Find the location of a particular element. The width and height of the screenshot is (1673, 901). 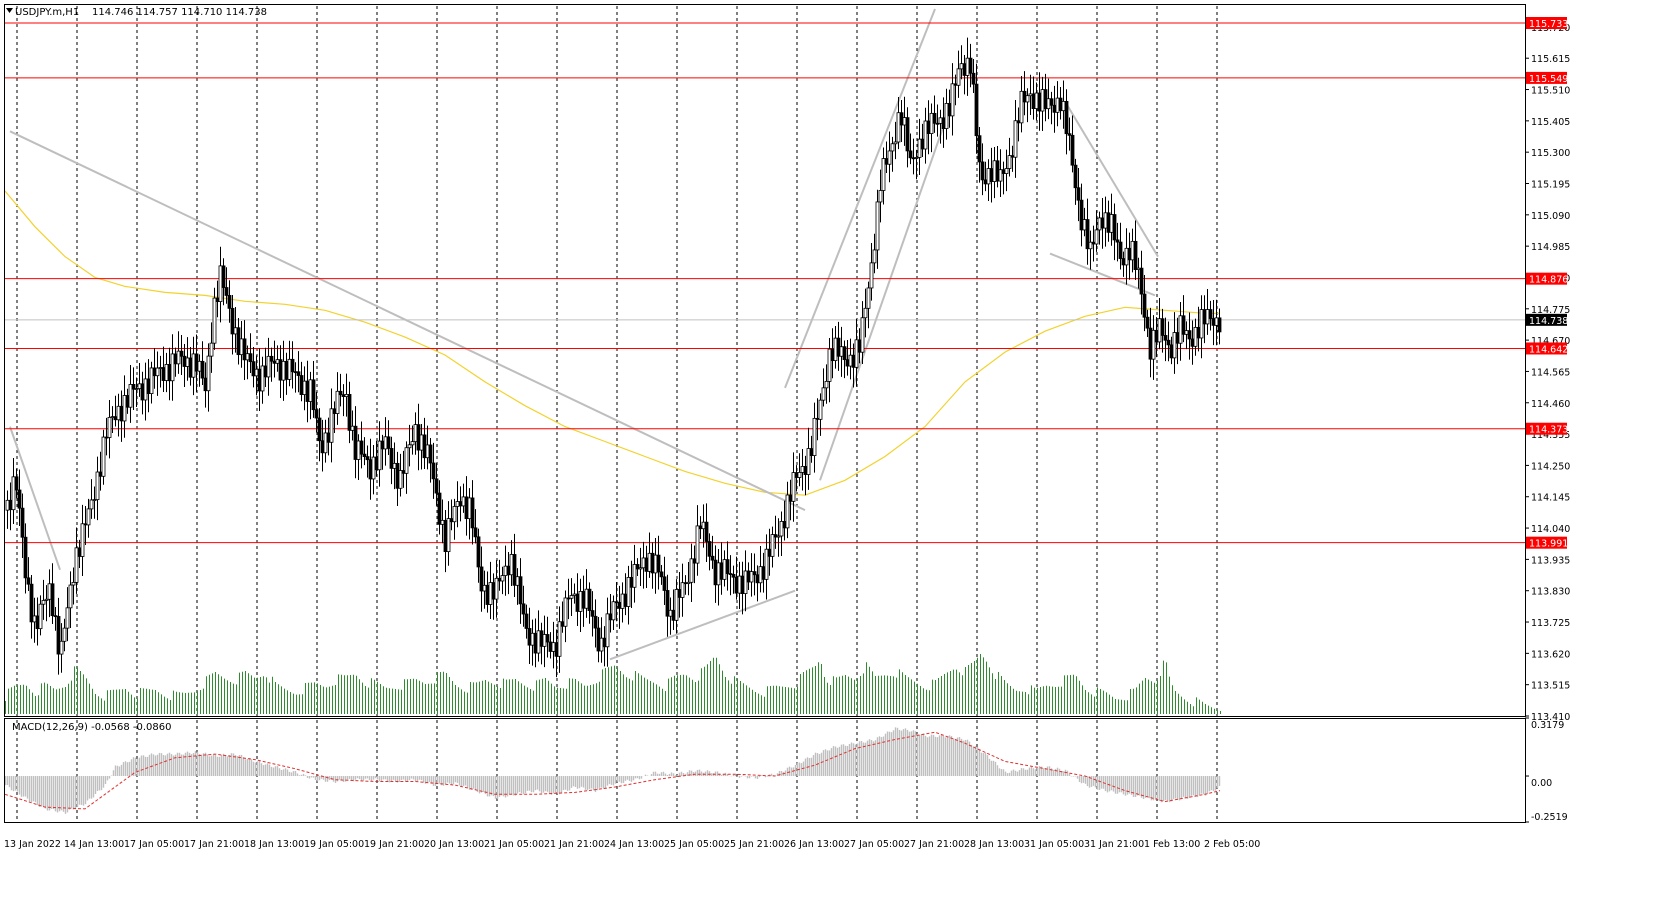

y-tick-label: 114.985 is located at coordinates (1550, 247).